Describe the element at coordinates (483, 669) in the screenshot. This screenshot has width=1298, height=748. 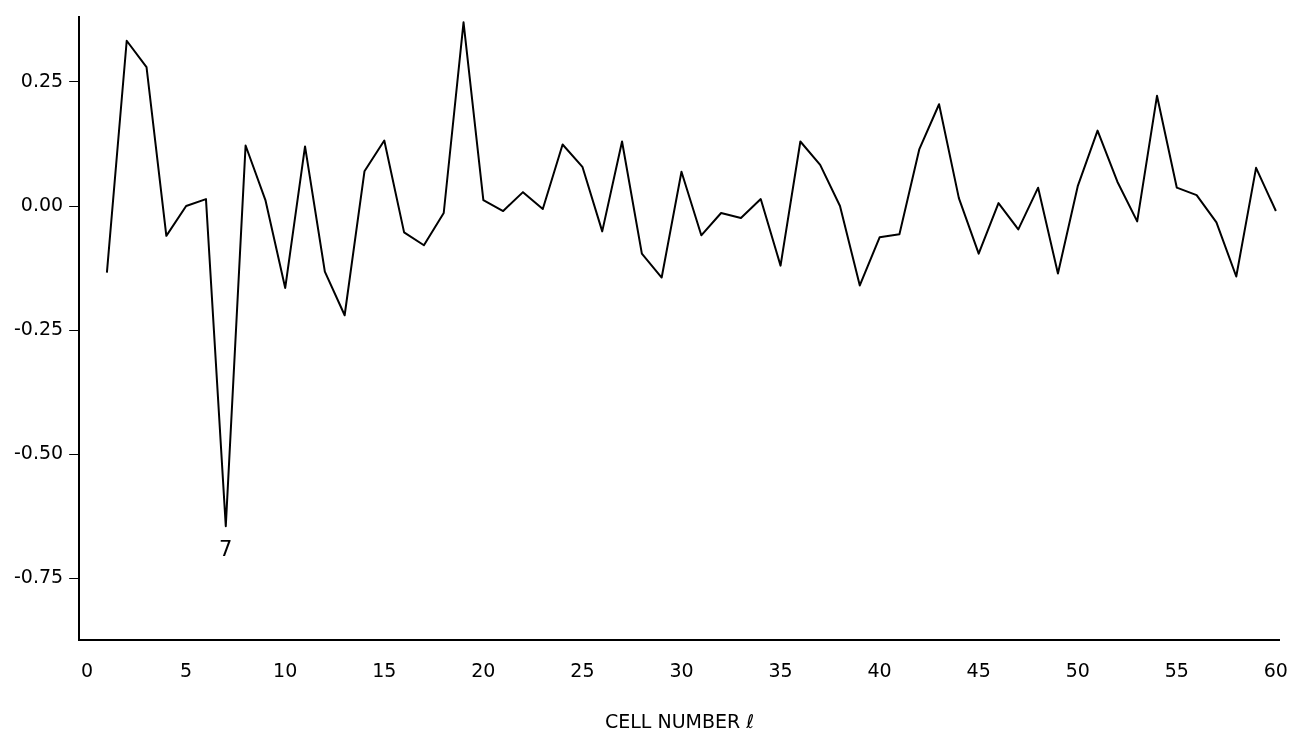
I see `x-tick-label: 20` at that location.